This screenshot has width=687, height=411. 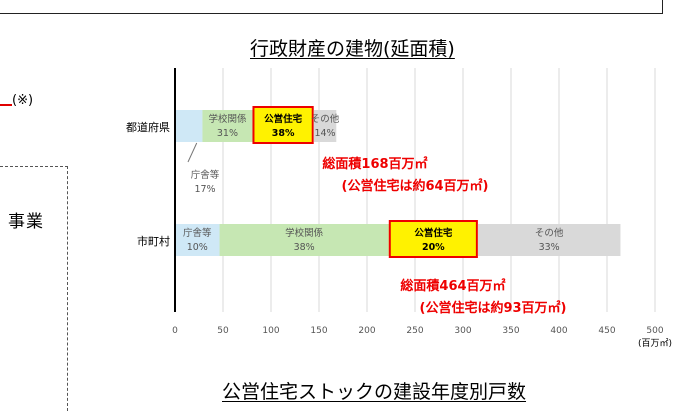 What do you see at coordinates (654, 331) in the screenshot?
I see `x-tick-label: 500` at bounding box center [654, 331].